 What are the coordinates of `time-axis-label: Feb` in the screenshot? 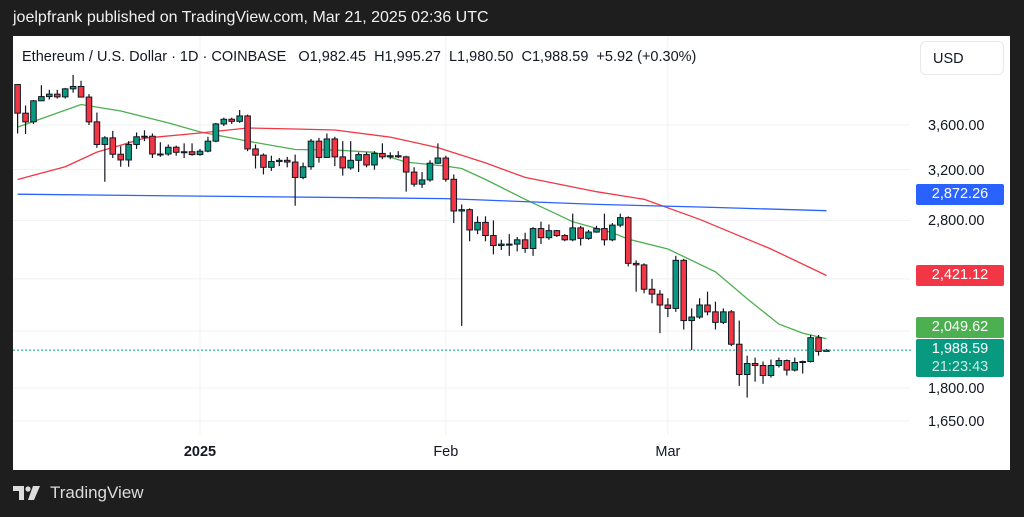 It's located at (446, 452).